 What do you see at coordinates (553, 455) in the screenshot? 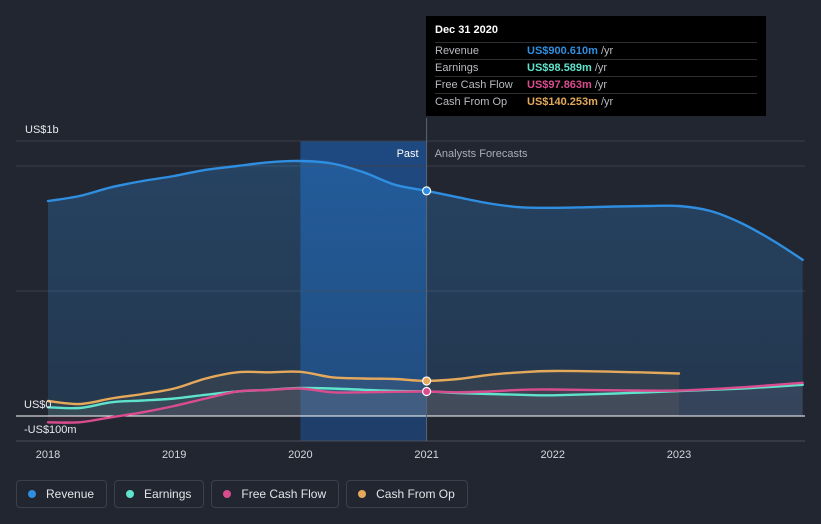
I see `x-tick-label: 2022` at bounding box center [553, 455].